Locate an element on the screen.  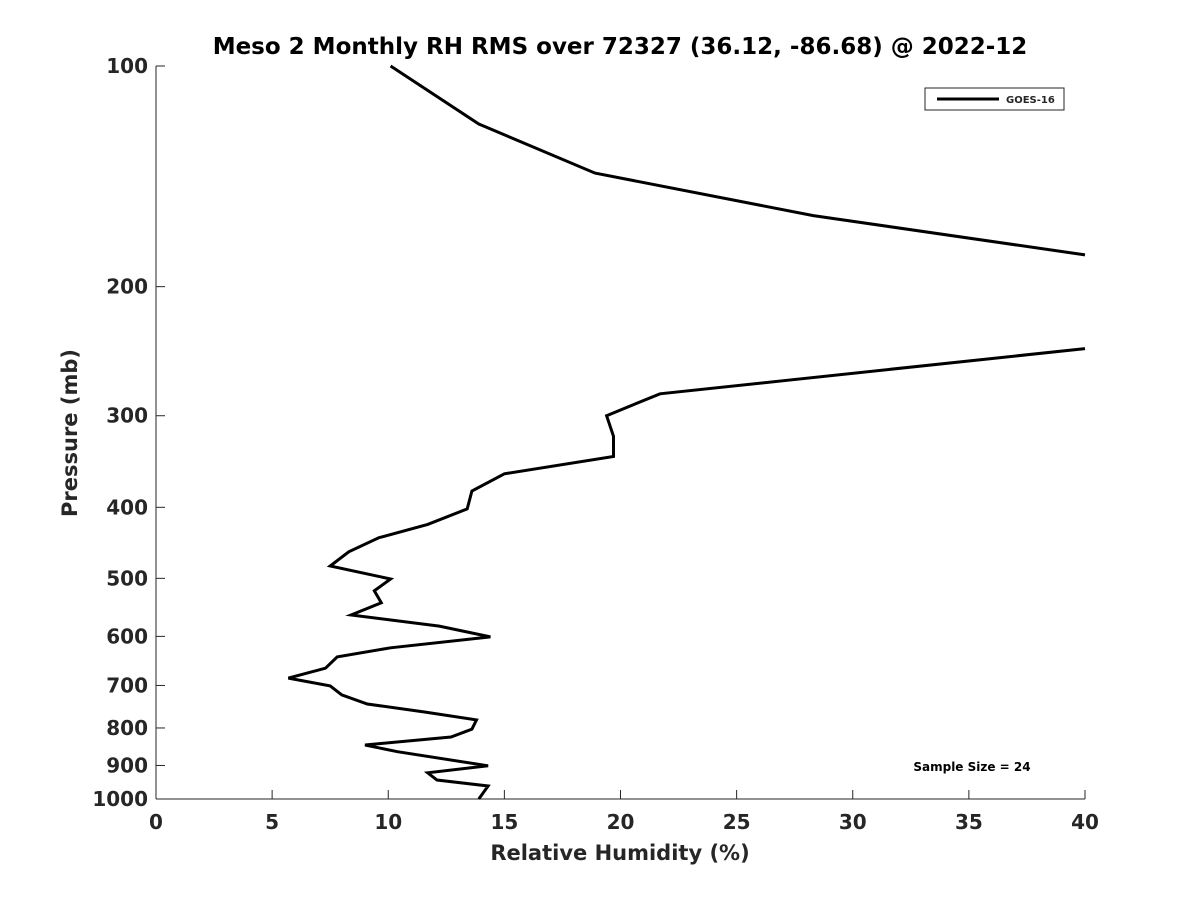
y-tick-label: 300 is located at coordinates (127, 416).